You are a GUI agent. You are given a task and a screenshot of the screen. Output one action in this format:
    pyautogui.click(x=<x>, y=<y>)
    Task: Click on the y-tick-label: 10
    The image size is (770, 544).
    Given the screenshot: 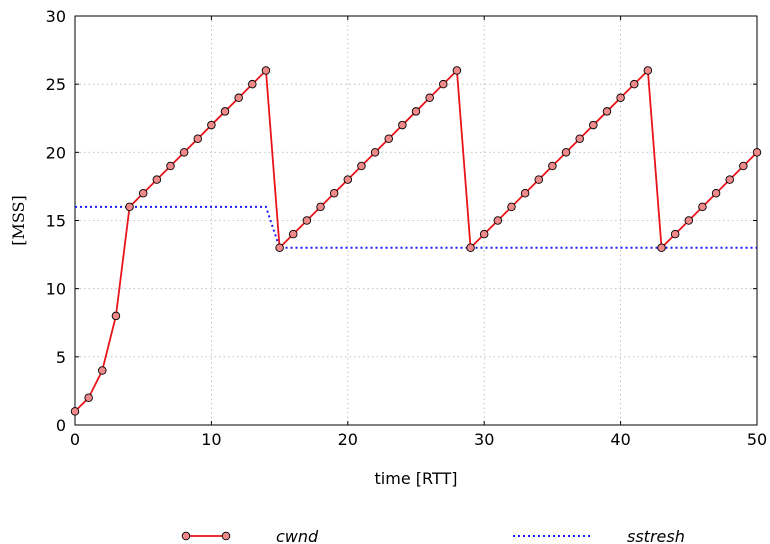 What is the action you would take?
    pyautogui.click(x=56, y=289)
    